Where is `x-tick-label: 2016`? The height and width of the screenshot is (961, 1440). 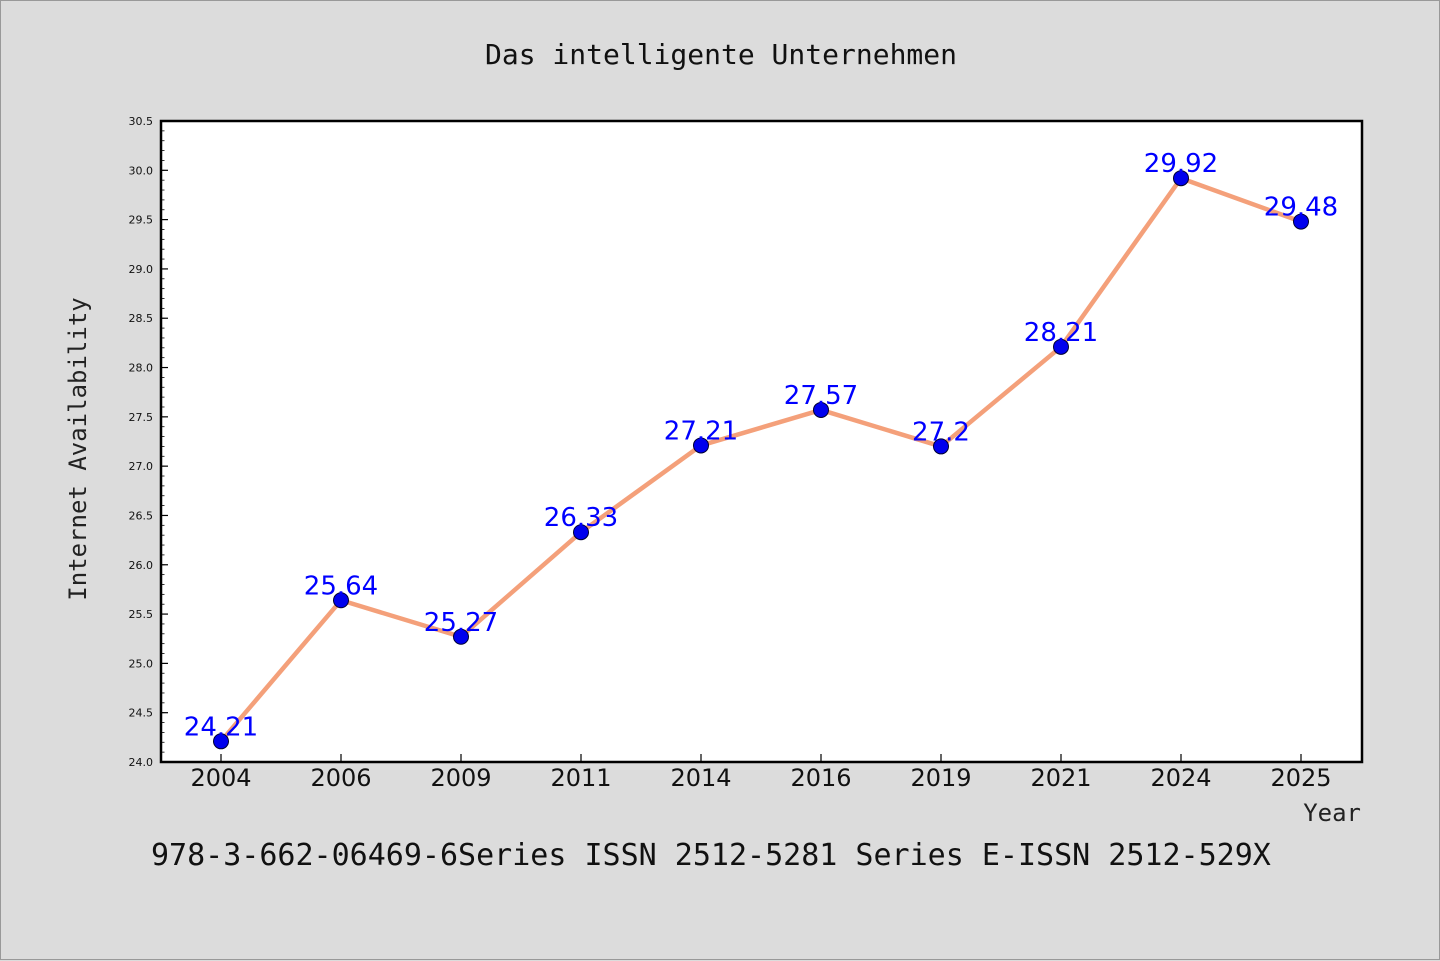
x-tick-label: 2016 is located at coordinates (820, 778).